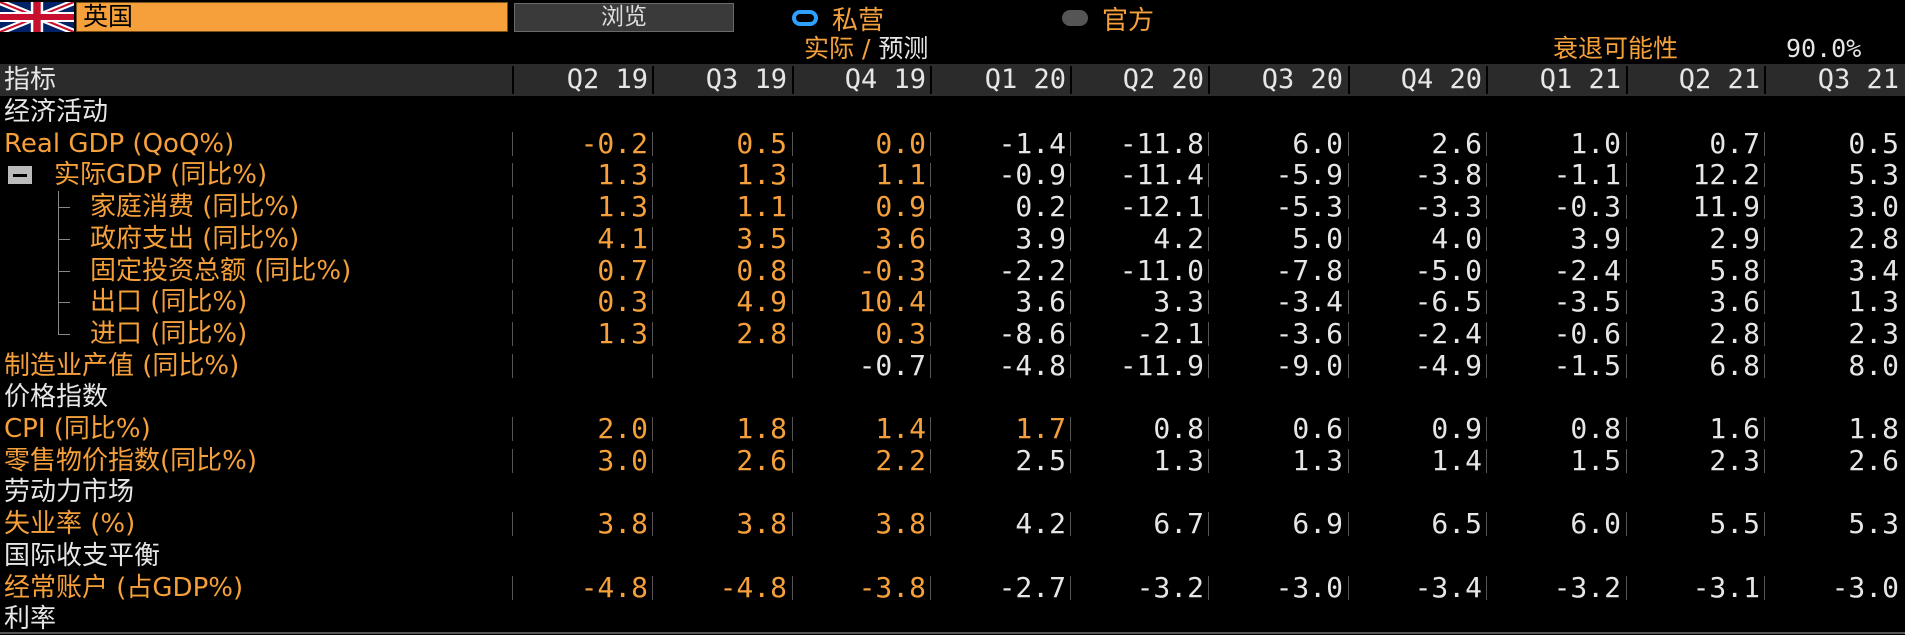  Describe the element at coordinates (70, 524) in the screenshot. I see `indicator-label: 失业率 (%)` at that location.